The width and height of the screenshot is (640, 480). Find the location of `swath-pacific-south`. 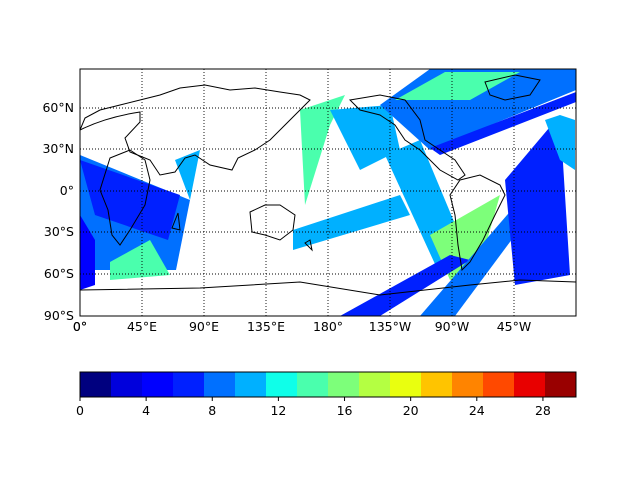

swath-pacific-south is located at coordinates (351, 222).